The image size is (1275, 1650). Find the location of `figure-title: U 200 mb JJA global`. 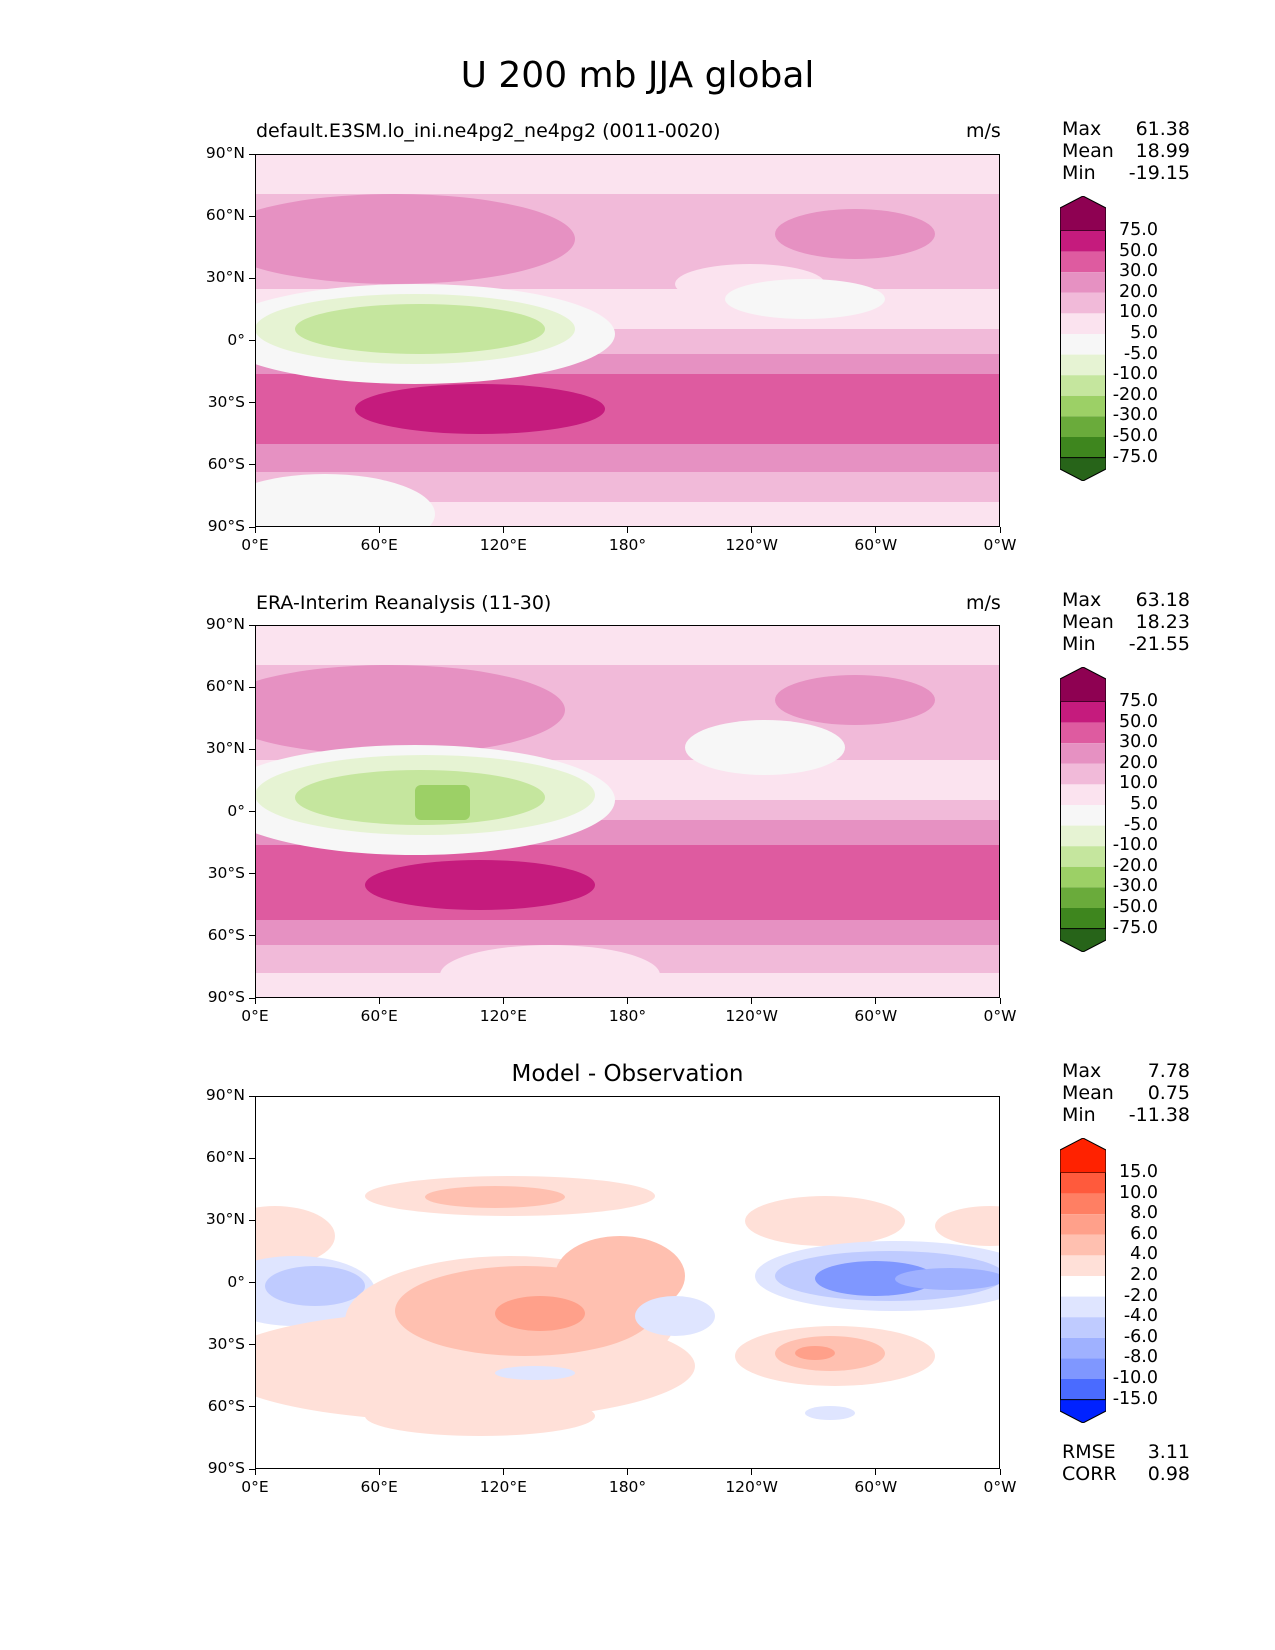

figure-title: U 200 mb JJA global is located at coordinates (637, 75).